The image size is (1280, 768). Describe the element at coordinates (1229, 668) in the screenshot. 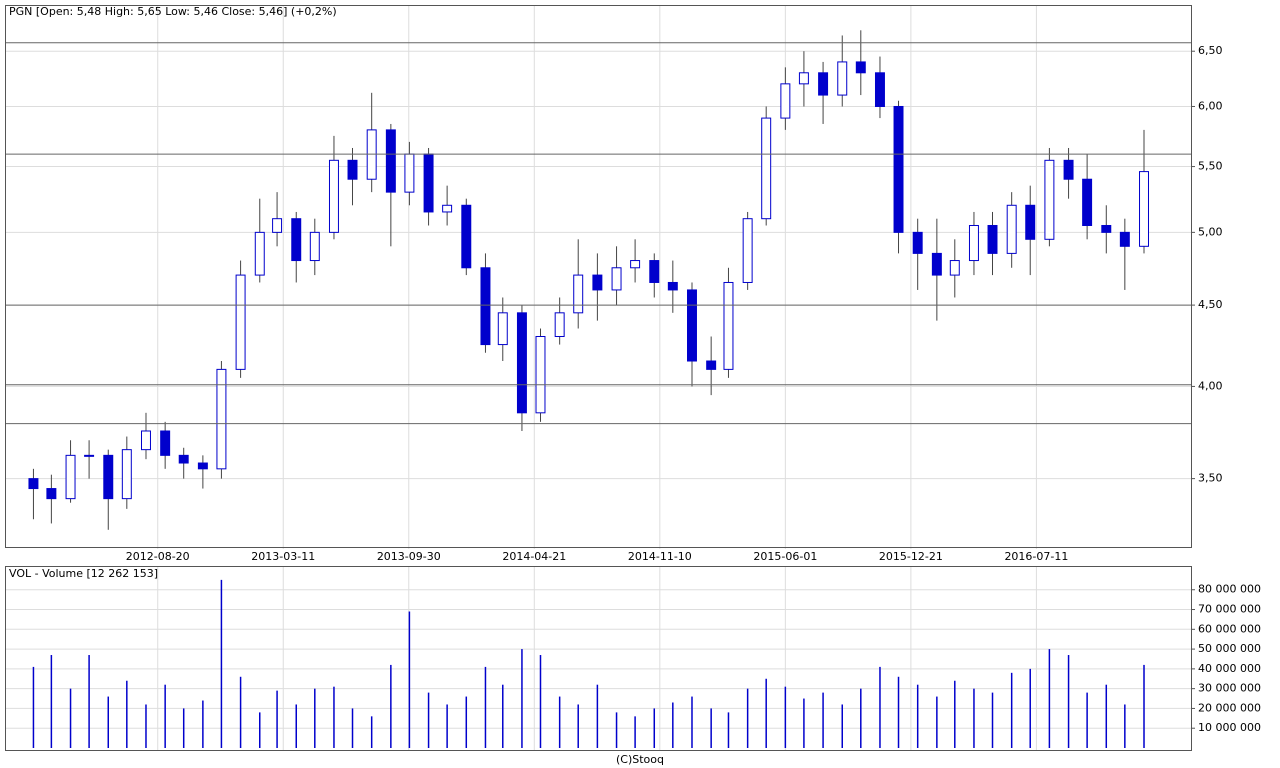

I see `y-tick-label: 40 000 000` at that location.